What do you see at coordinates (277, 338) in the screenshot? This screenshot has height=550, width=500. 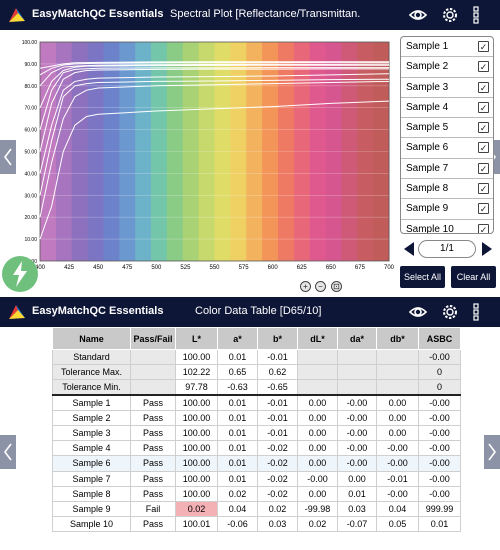 I see `column-header: b*` at bounding box center [277, 338].